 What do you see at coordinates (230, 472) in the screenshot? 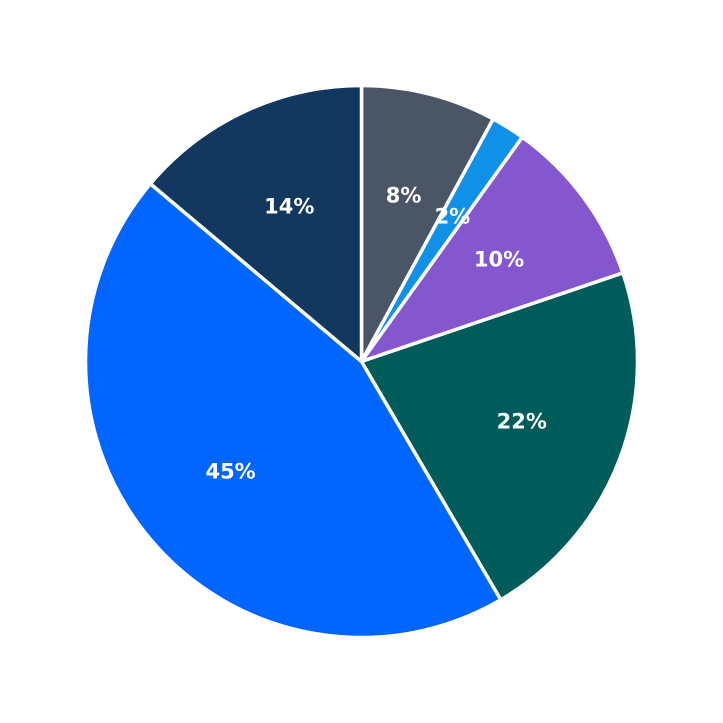
I see `pie-slice-label-5: 45%` at bounding box center [230, 472].